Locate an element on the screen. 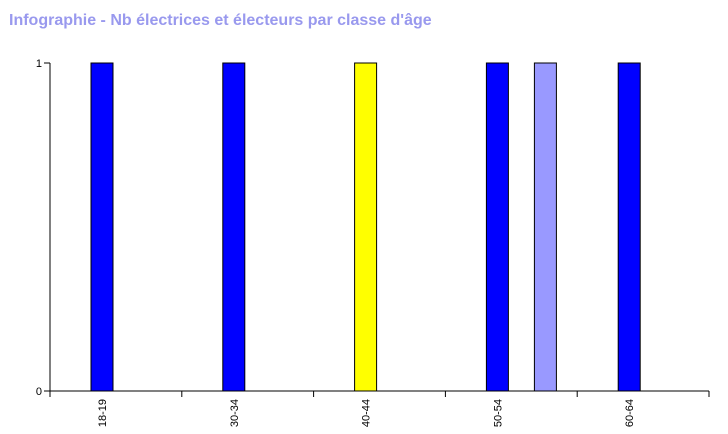 The height and width of the screenshot is (434, 728). y-tick-label-1: 1 is located at coordinates (39, 64).